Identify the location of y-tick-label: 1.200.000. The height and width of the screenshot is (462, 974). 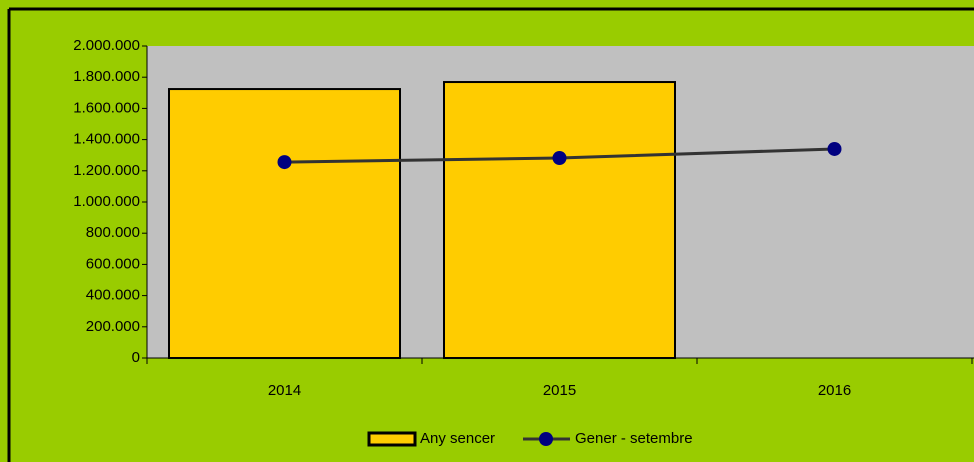
(106, 170).